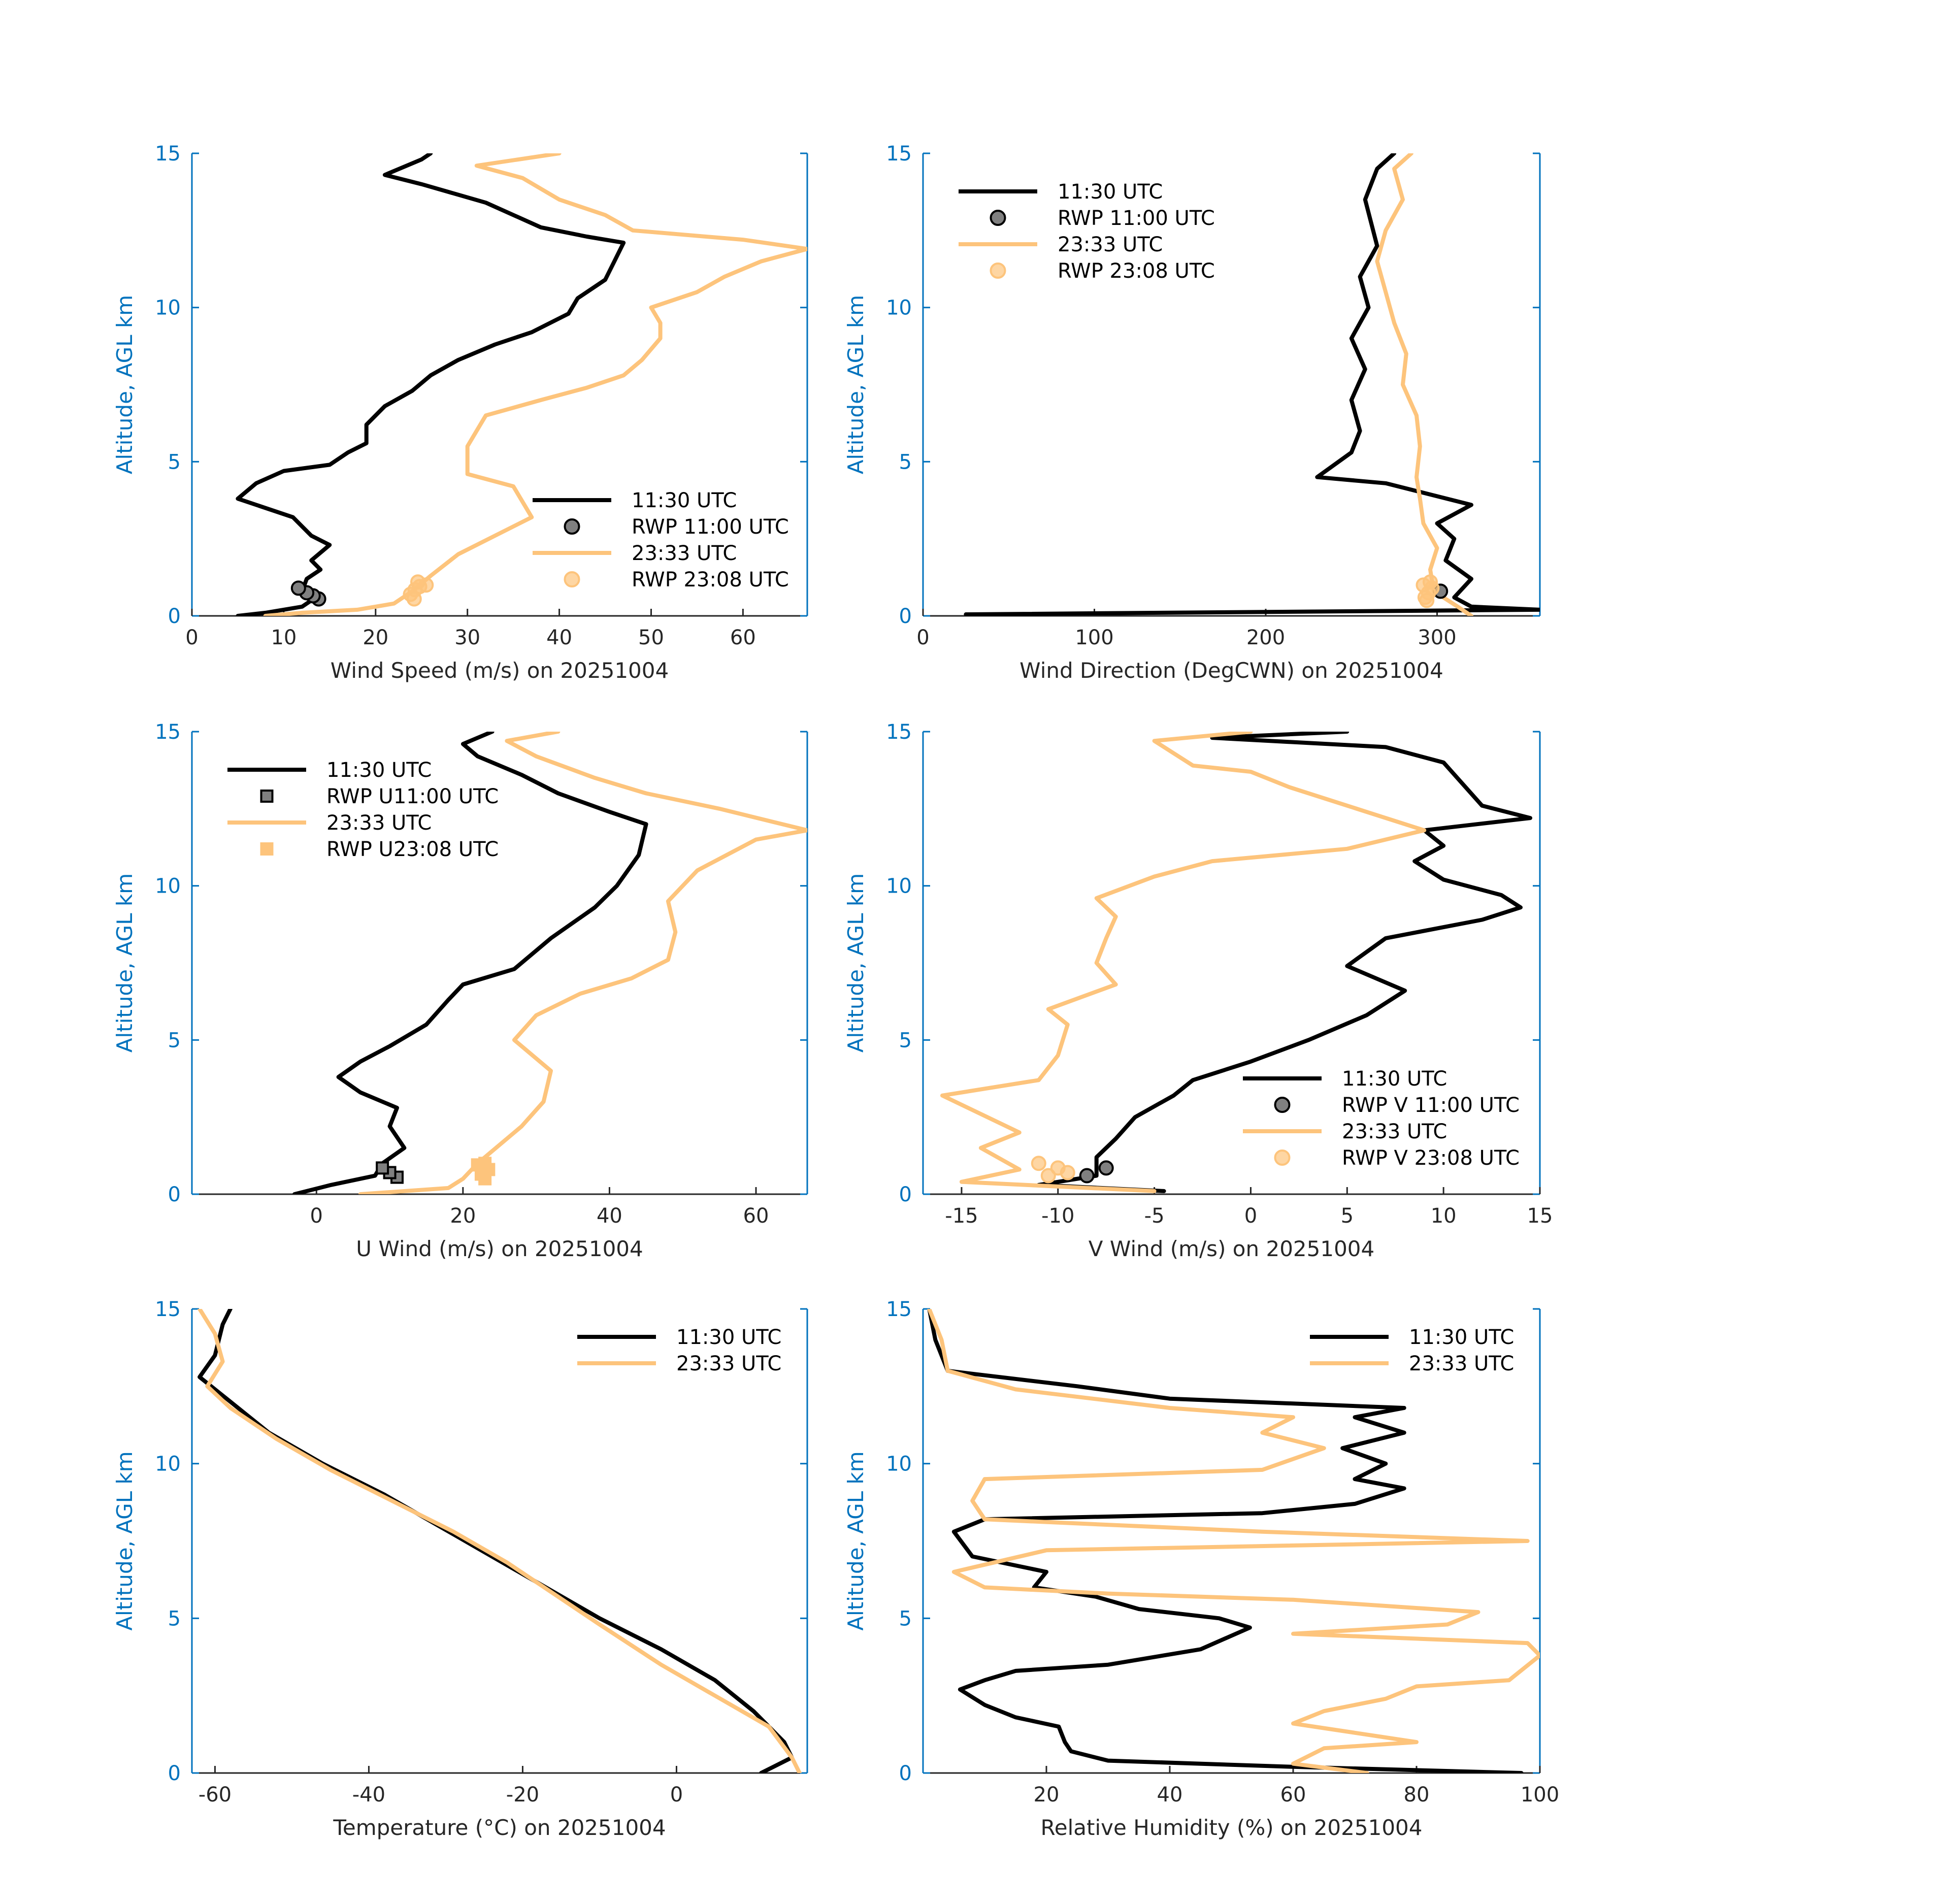 The image size is (1942, 1904). I want to click on x-tick-label: 300, so click(1437, 637).